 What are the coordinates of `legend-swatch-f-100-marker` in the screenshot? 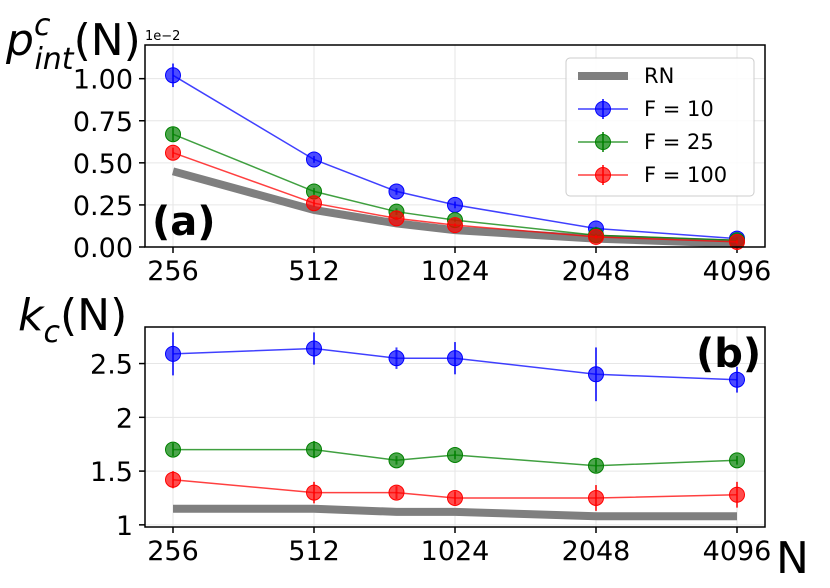 It's located at (603, 175).